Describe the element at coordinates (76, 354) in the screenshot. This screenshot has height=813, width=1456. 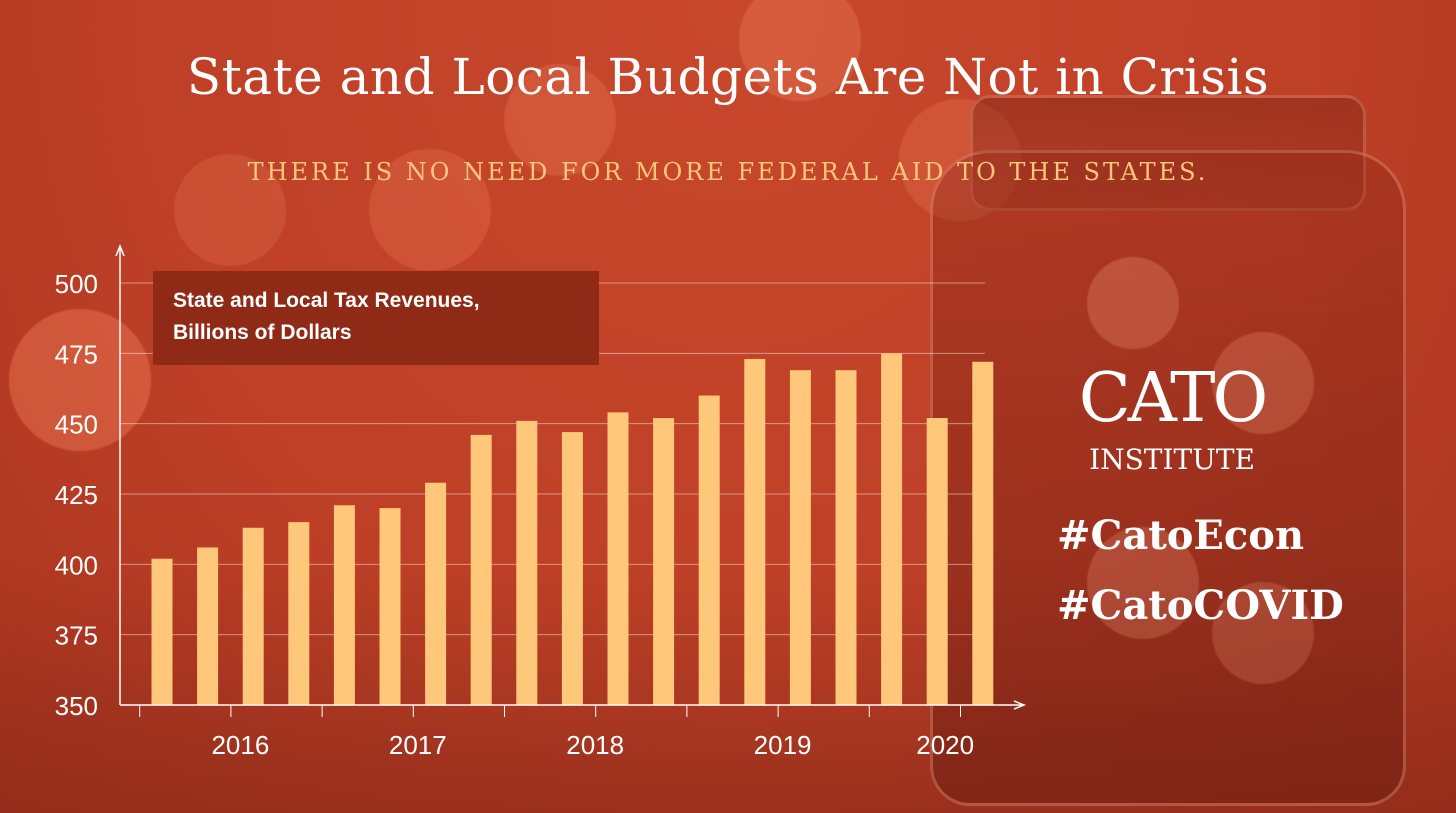
I see `y-tick-label: 475` at that location.